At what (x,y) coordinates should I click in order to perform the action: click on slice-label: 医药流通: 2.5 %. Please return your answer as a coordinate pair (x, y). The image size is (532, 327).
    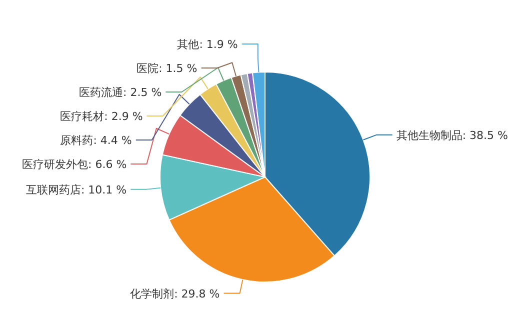
    Looking at the image, I should click on (120, 92).